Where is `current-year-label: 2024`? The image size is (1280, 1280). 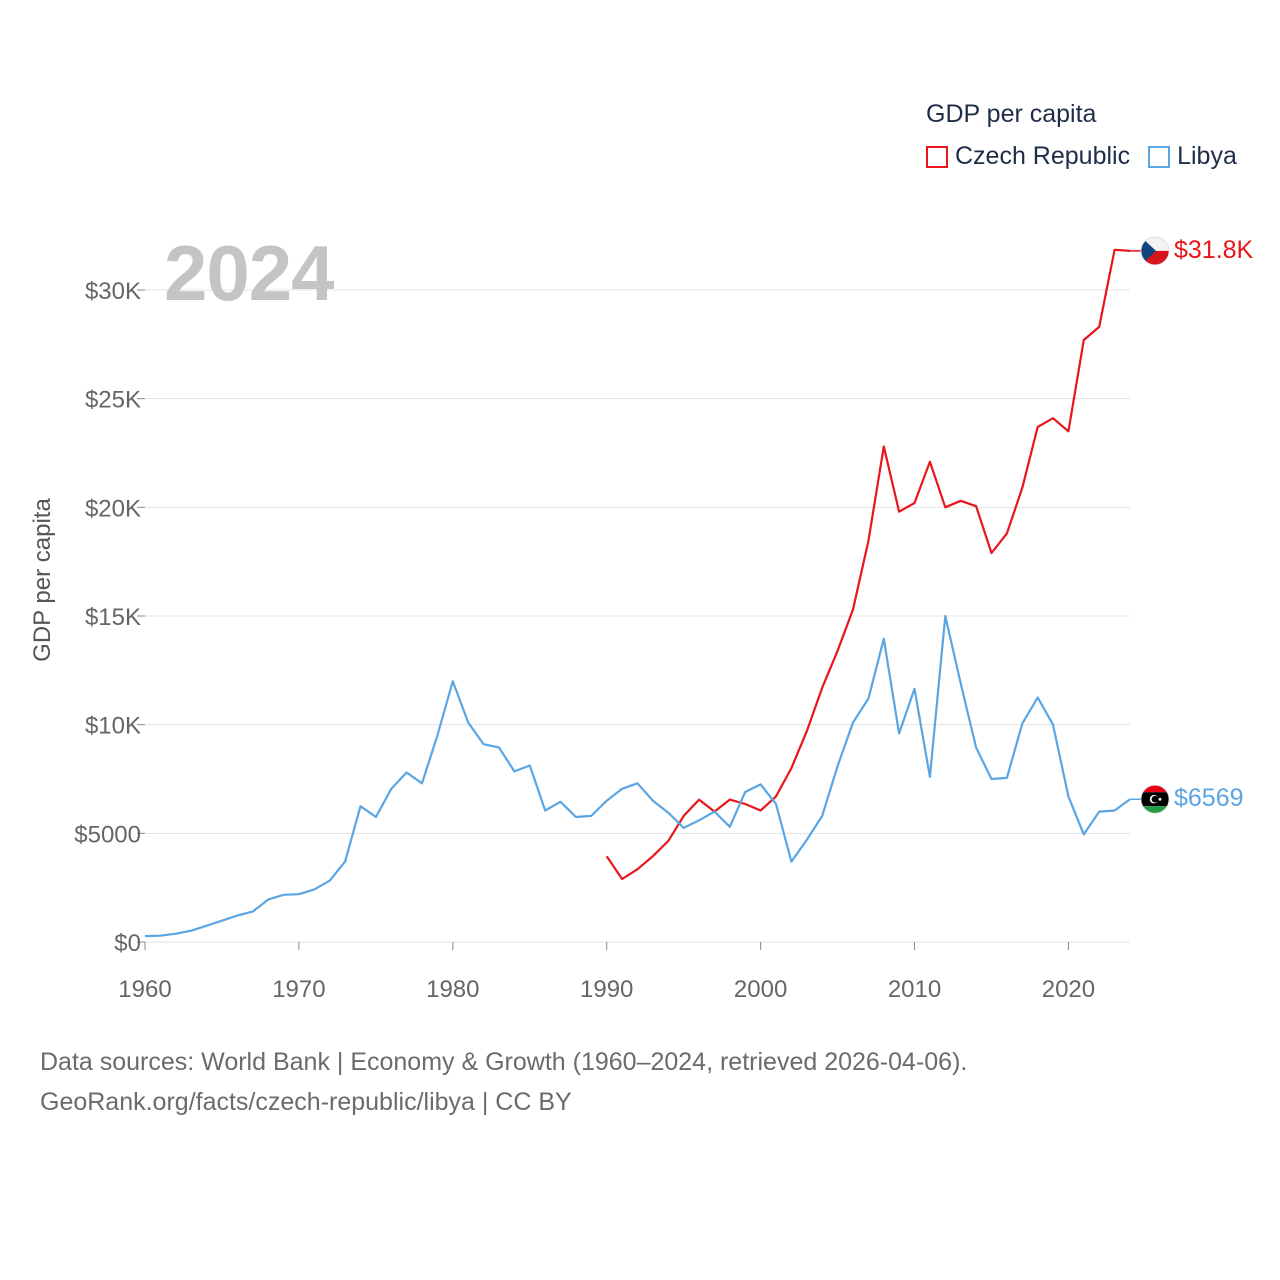
current-year-label: 2024 is located at coordinates (249, 273).